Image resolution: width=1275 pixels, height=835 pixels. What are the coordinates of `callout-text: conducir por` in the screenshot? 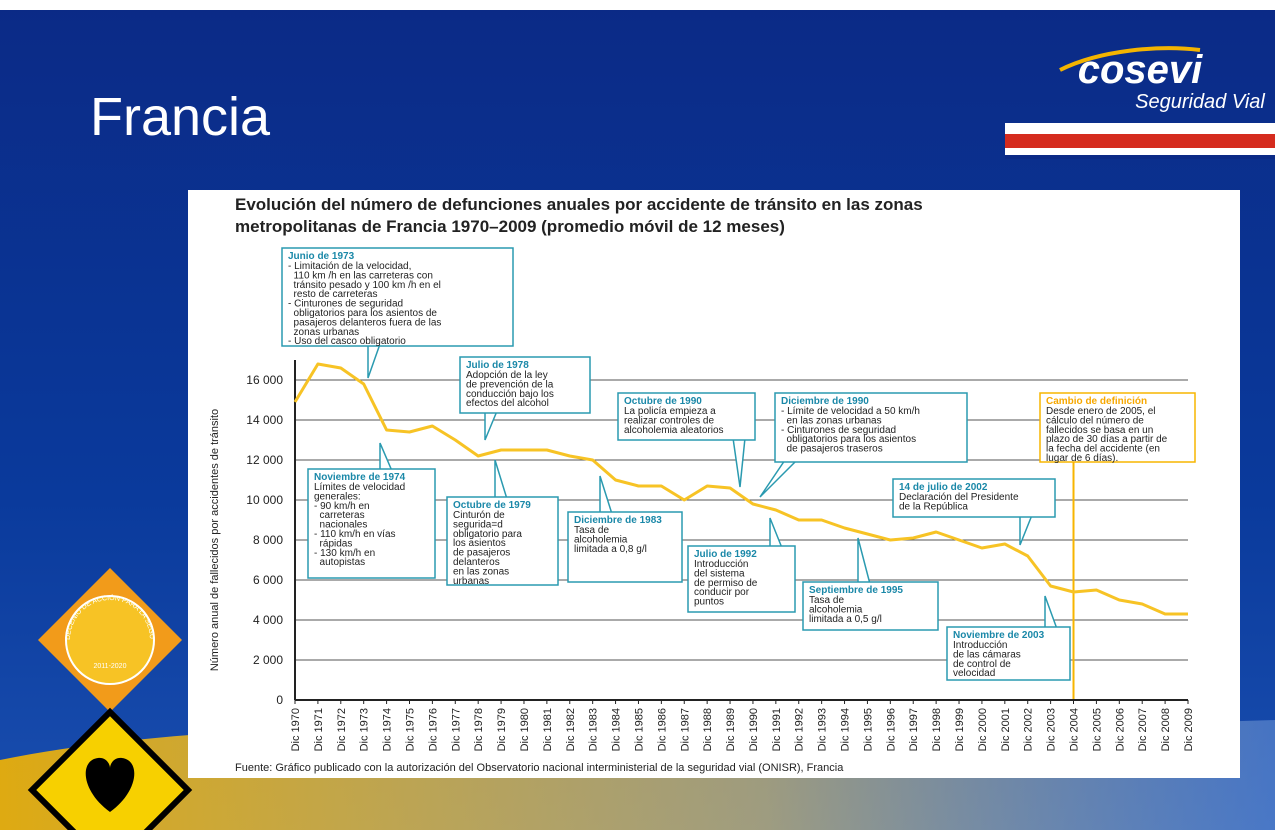 It's located at (722, 592).